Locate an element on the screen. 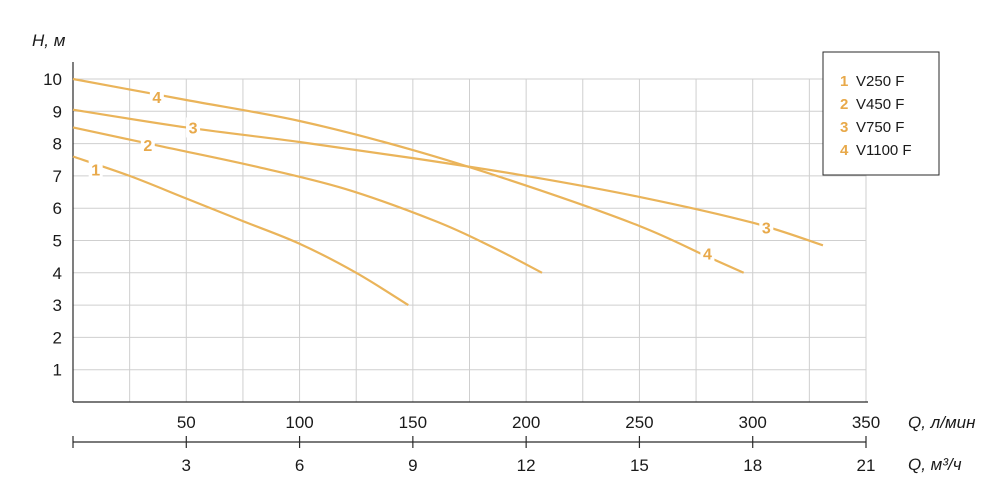 Image resolution: width=1000 pixels, height=498 pixels. legend: 1 V250 F 2 V450 F 3 V750 F 4 V1100 F is located at coordinates (881, 113).